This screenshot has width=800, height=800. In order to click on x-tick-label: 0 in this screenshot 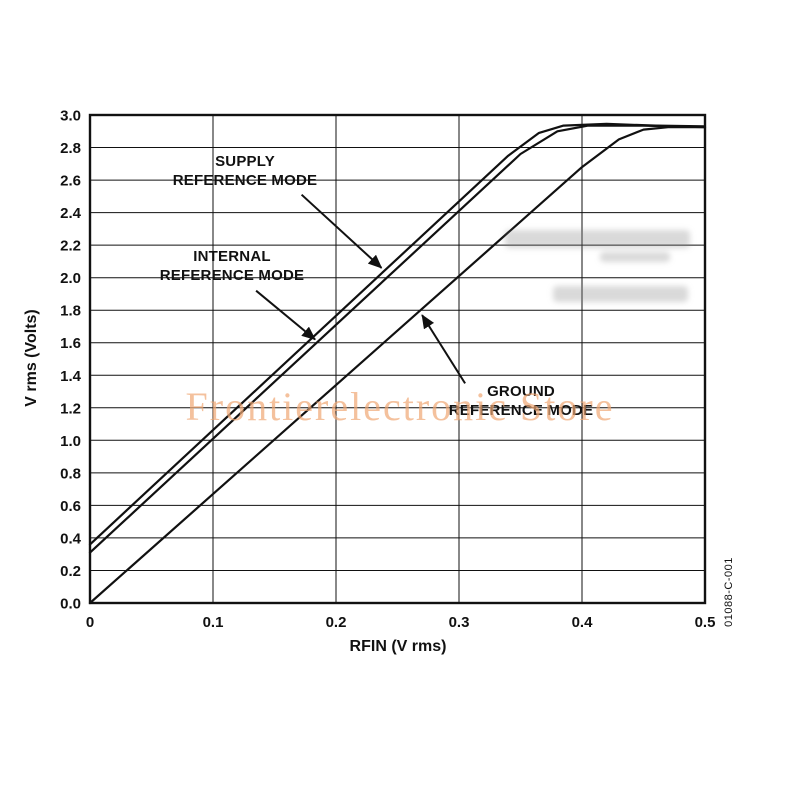, I will do `click(90, 622)`.